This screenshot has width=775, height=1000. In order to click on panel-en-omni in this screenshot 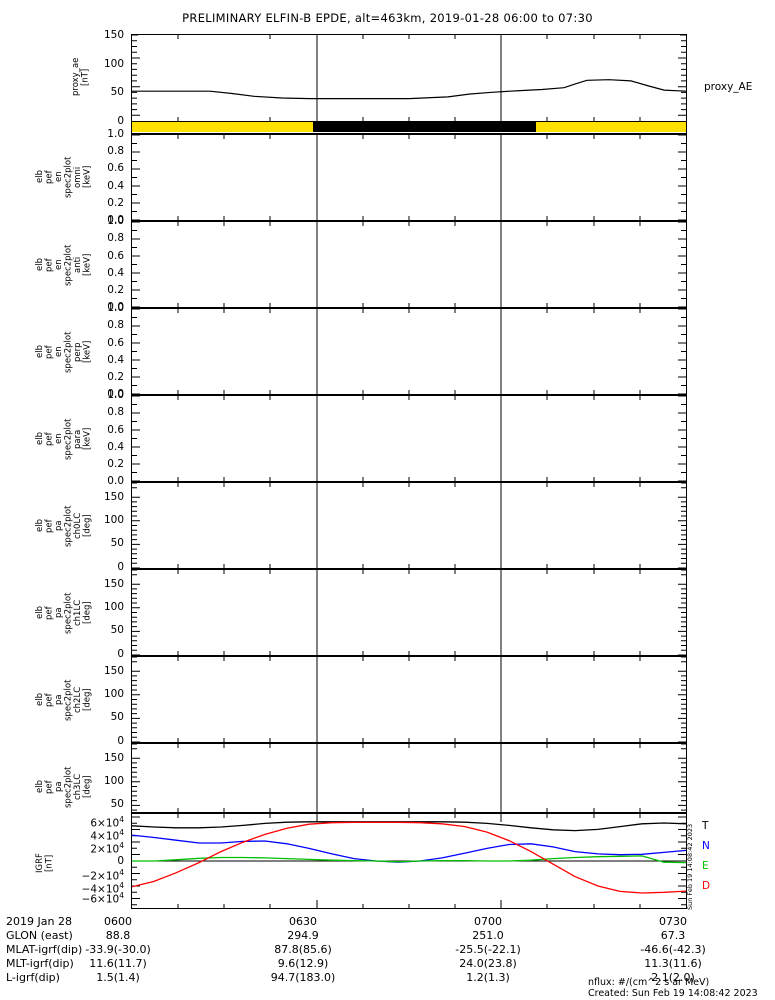, I will do `click(409, 177)`.